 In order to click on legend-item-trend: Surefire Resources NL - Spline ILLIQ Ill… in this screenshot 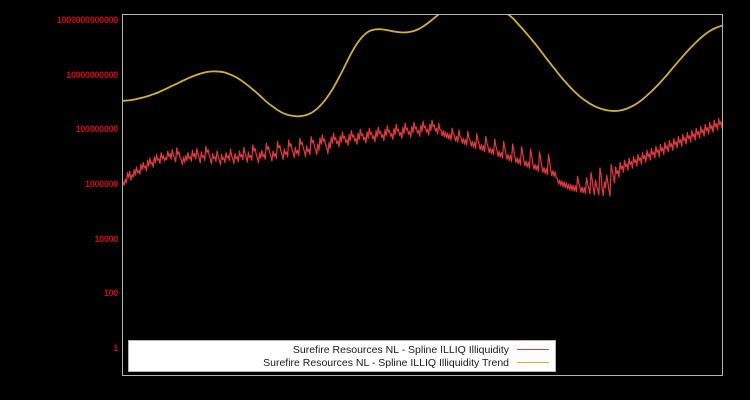, I will do `click(342, 362)`.